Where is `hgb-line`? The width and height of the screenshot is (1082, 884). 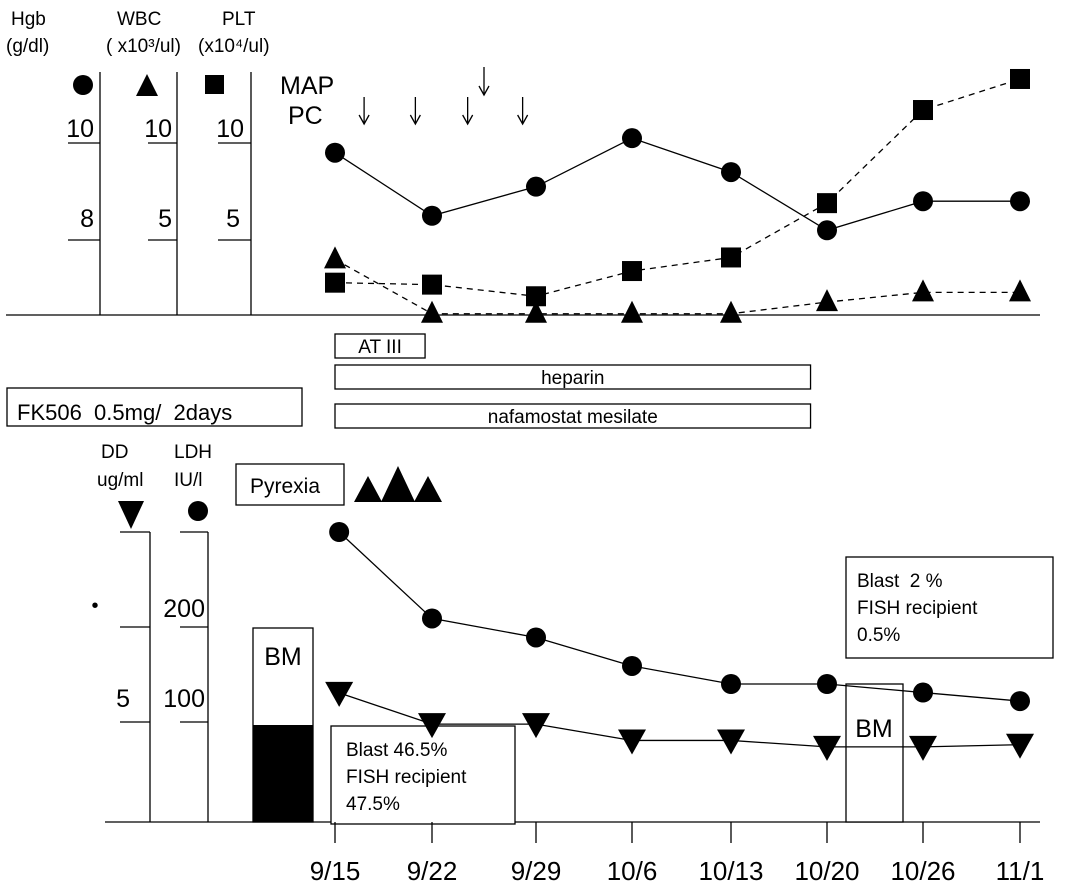 hgb-line is located at coordinates (677, 184).